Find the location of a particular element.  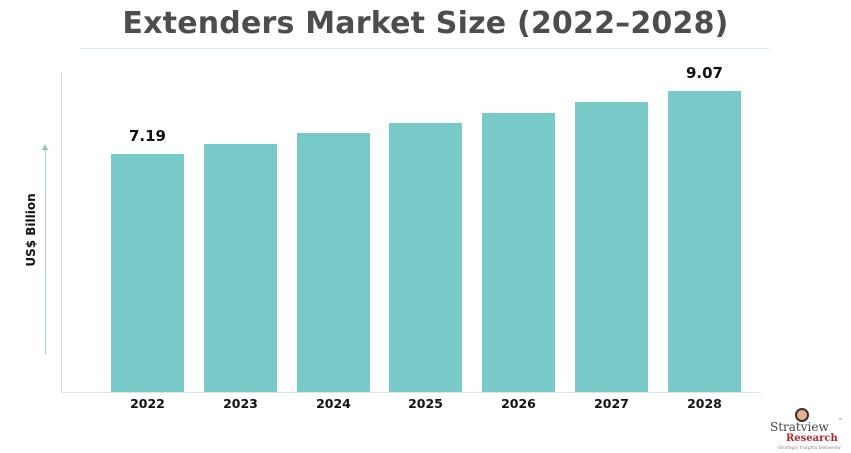

bar-2026 is located at coordinates (518, 252).